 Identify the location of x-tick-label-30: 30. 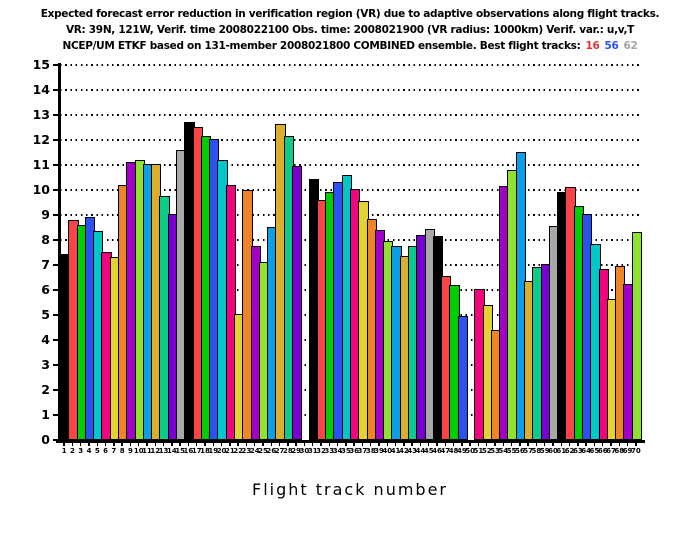
(304, 451).